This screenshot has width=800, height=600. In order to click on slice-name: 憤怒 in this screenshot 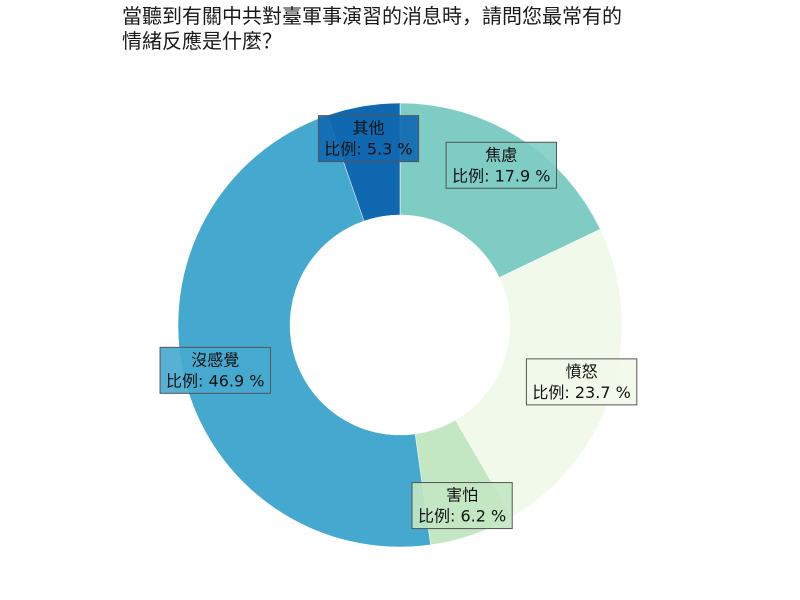, I will do `click(582, 371)`.